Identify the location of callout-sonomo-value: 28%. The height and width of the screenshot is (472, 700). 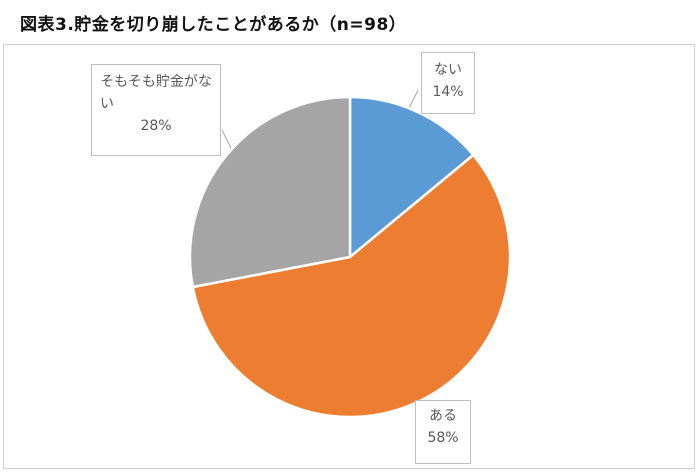
(156, 126).